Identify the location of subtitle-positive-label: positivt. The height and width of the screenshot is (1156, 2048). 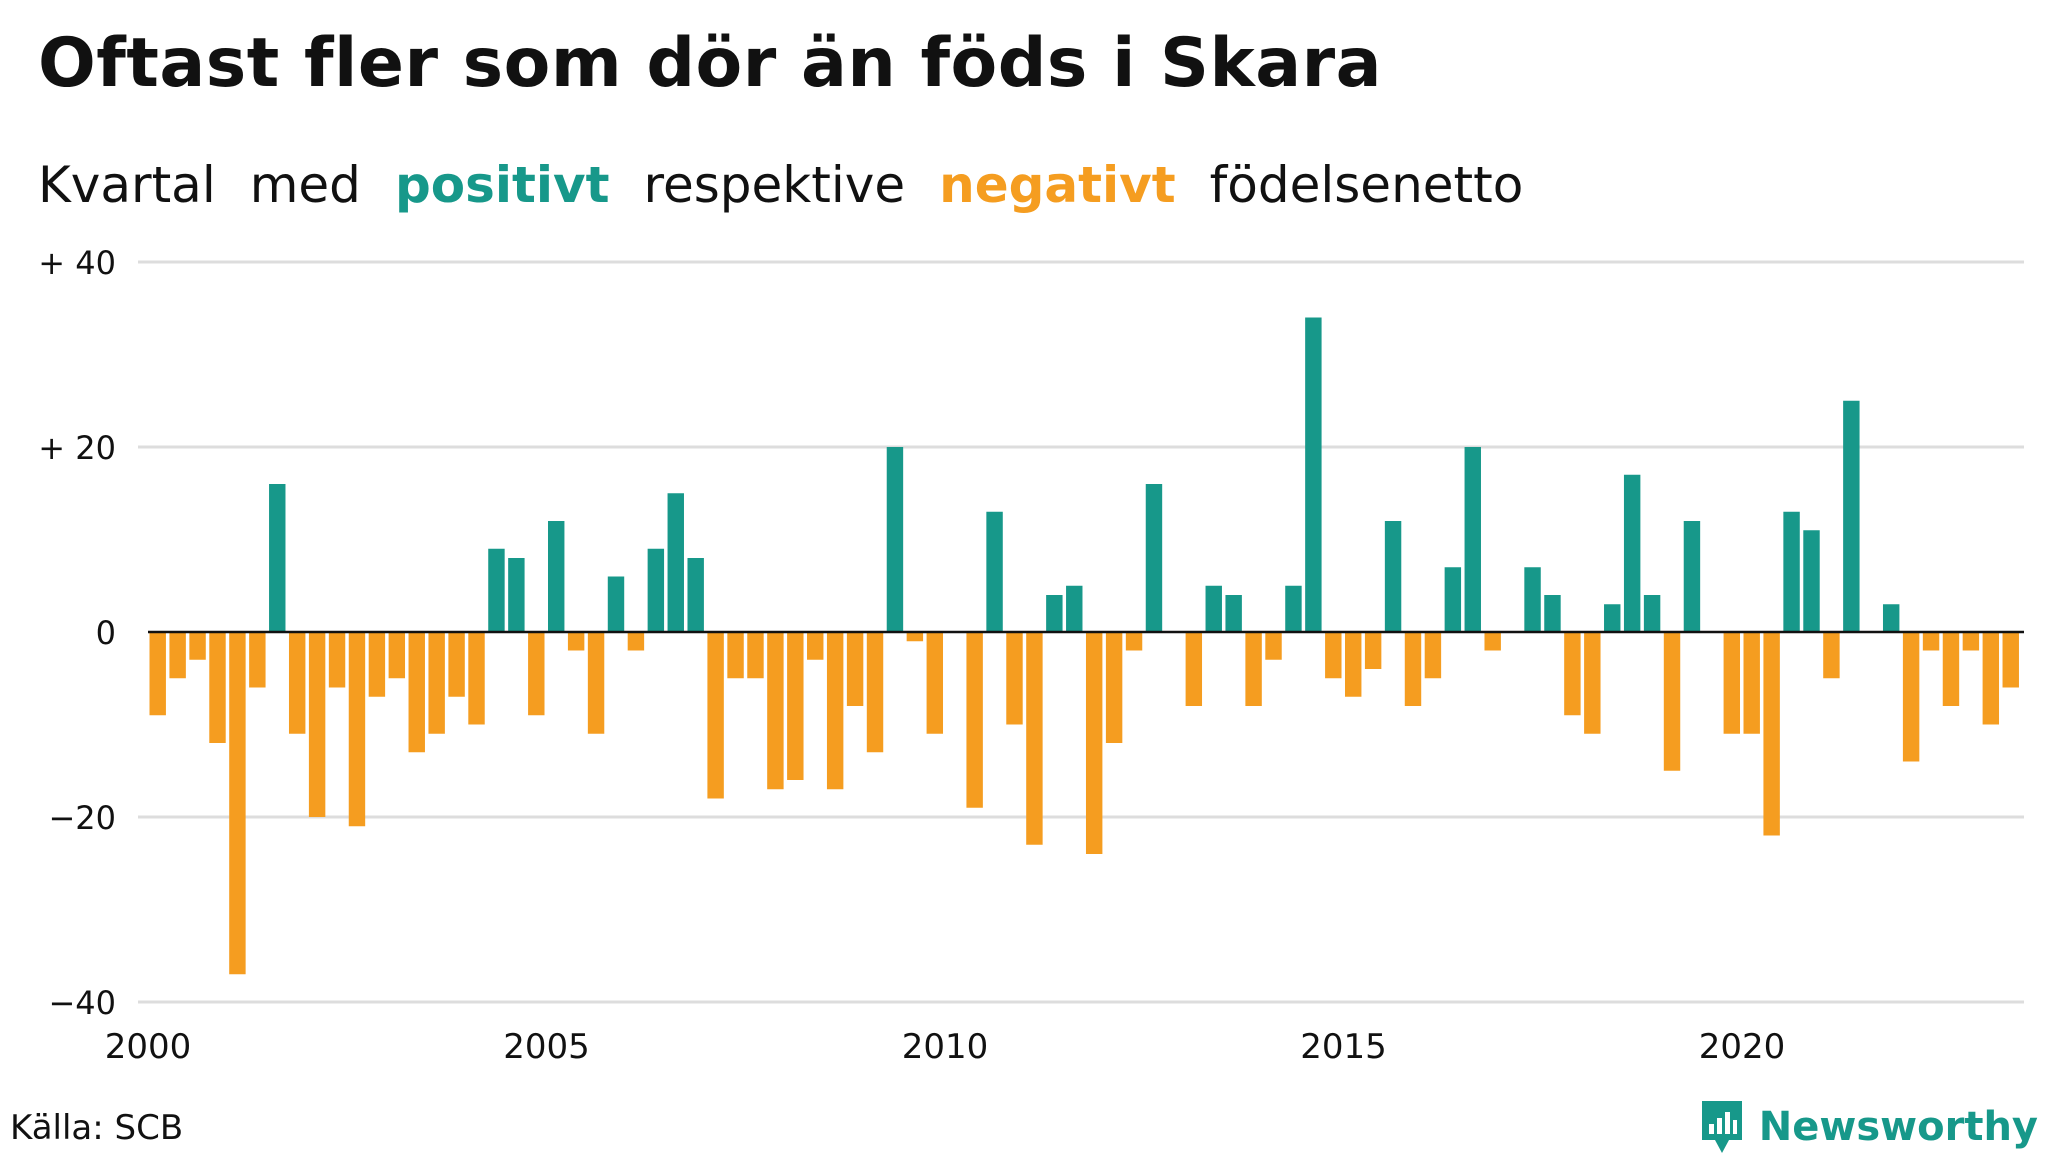
(502, 185).